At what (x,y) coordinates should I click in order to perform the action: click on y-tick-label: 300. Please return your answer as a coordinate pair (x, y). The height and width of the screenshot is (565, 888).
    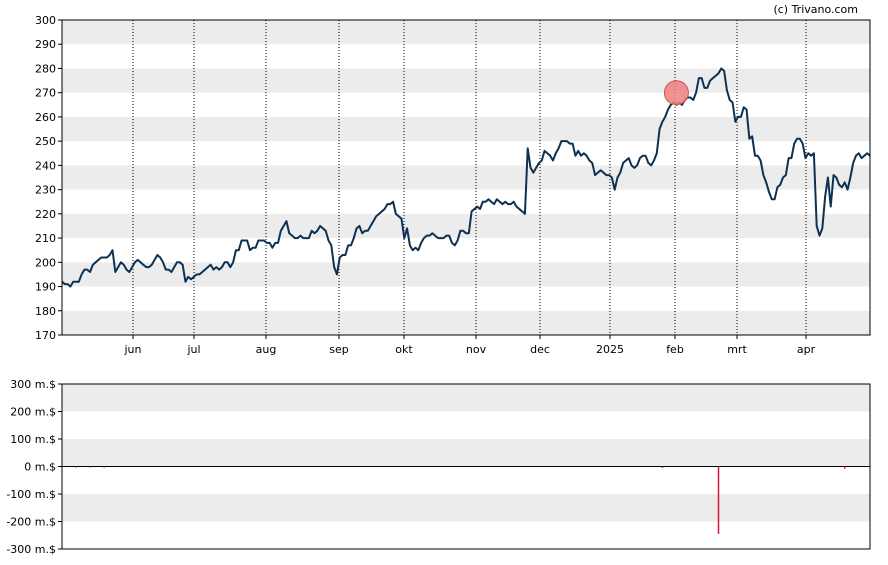
    Looking at the image, I should click on (45, 20).